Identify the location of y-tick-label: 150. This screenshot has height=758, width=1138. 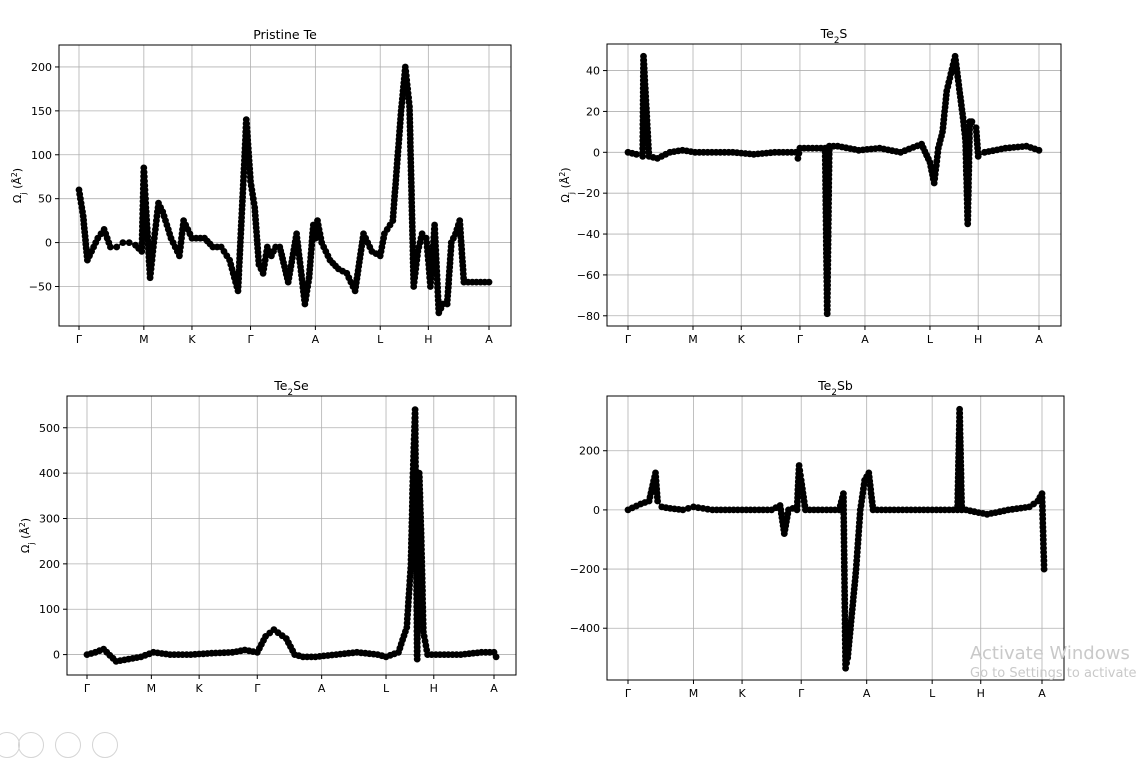
(41, 111).